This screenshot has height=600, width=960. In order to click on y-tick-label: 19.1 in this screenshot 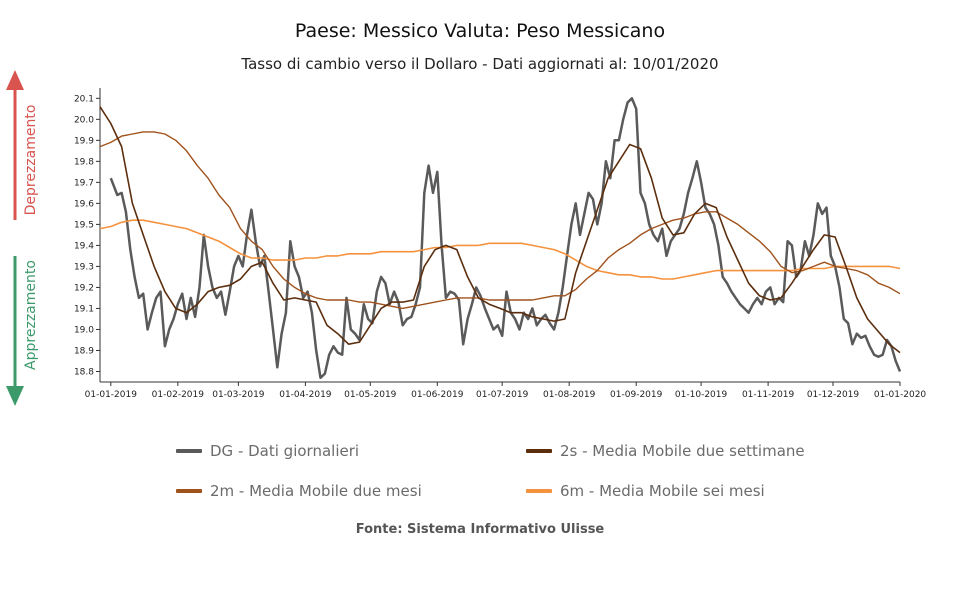, I will do `click(84, 309)`.